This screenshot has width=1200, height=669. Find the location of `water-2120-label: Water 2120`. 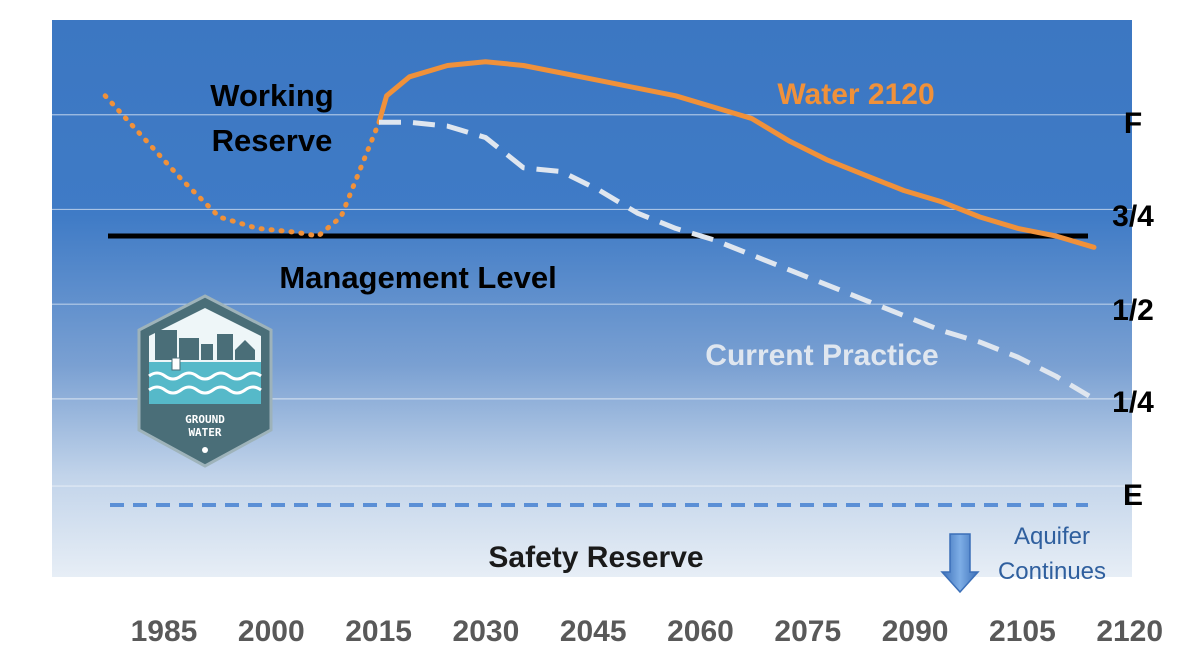

water-2120-label: Water 2120 is located at coordinates (855, 94).